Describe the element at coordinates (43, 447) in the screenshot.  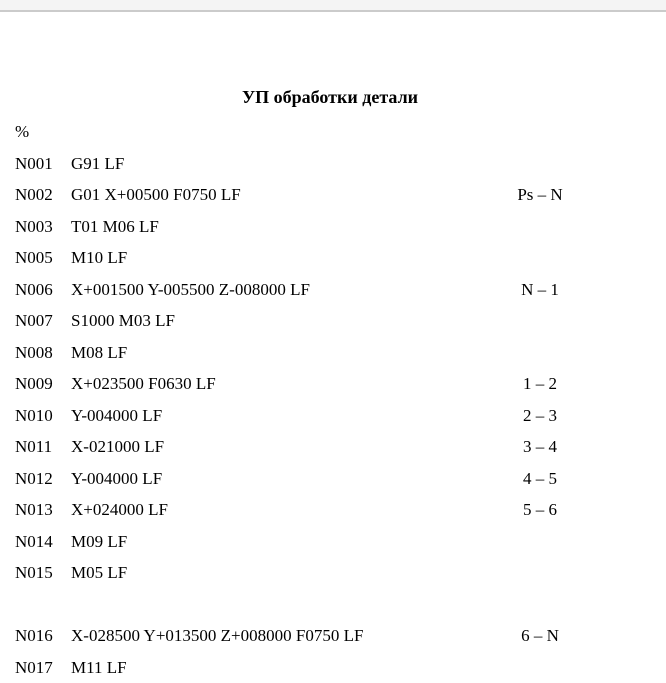
I see `block-number: N011` at that location.